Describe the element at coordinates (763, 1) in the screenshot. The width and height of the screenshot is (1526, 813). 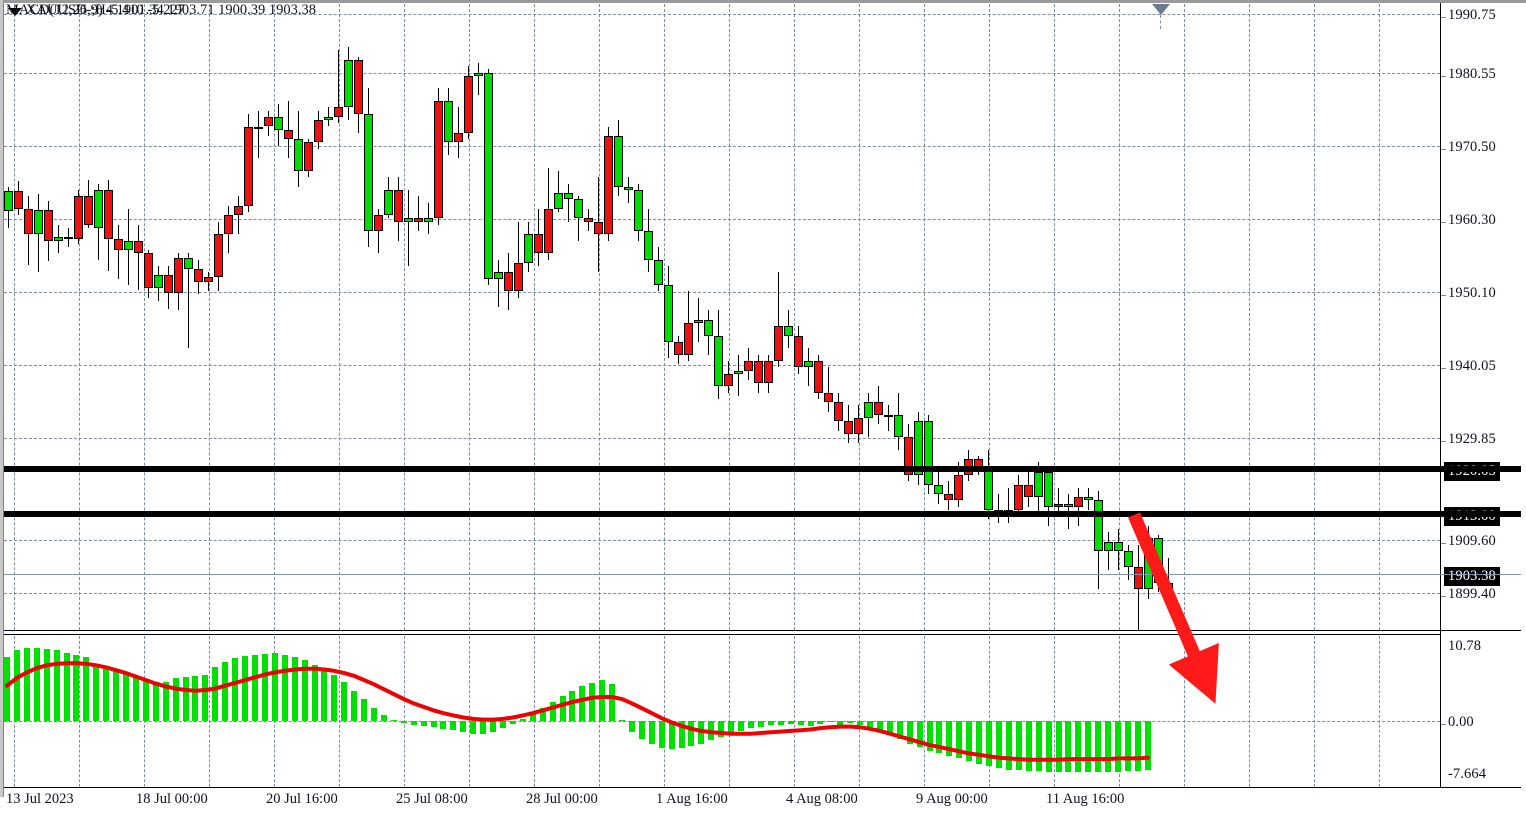
I see `window-top-border` at that location.